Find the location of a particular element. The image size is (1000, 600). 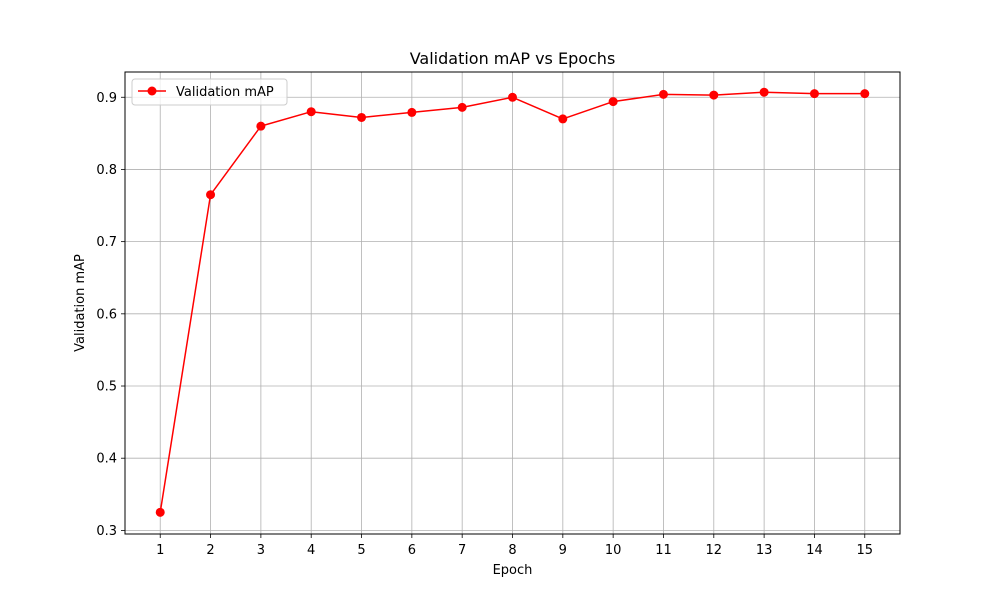

legend: Validation mAP is located at coordinates (209, 92).